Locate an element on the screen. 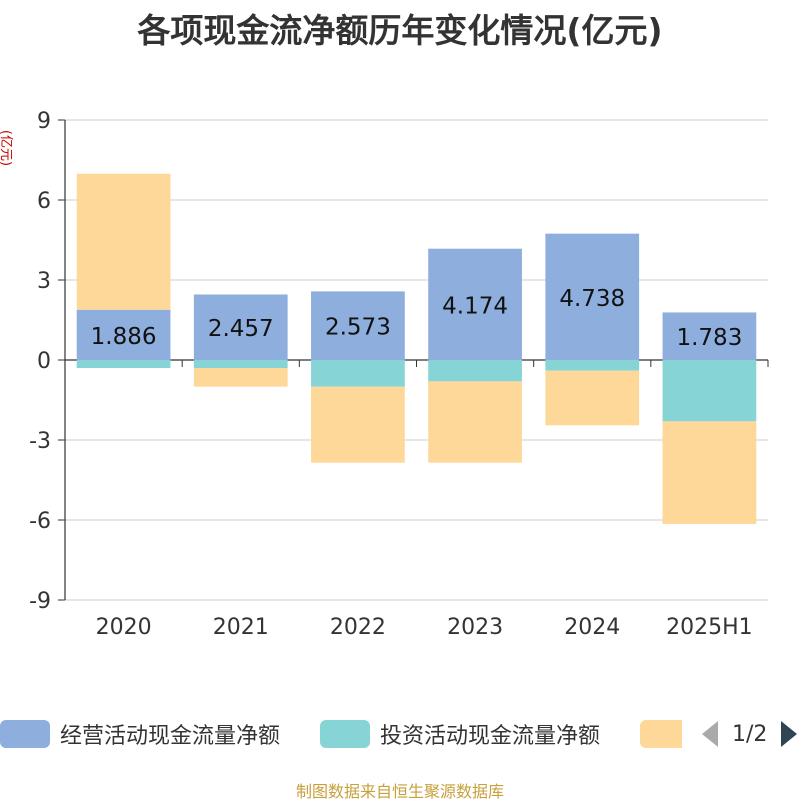 This screenshot has width=800, height=802. legend-page-indicator: 1/2 is located at coordinates (750, 734).